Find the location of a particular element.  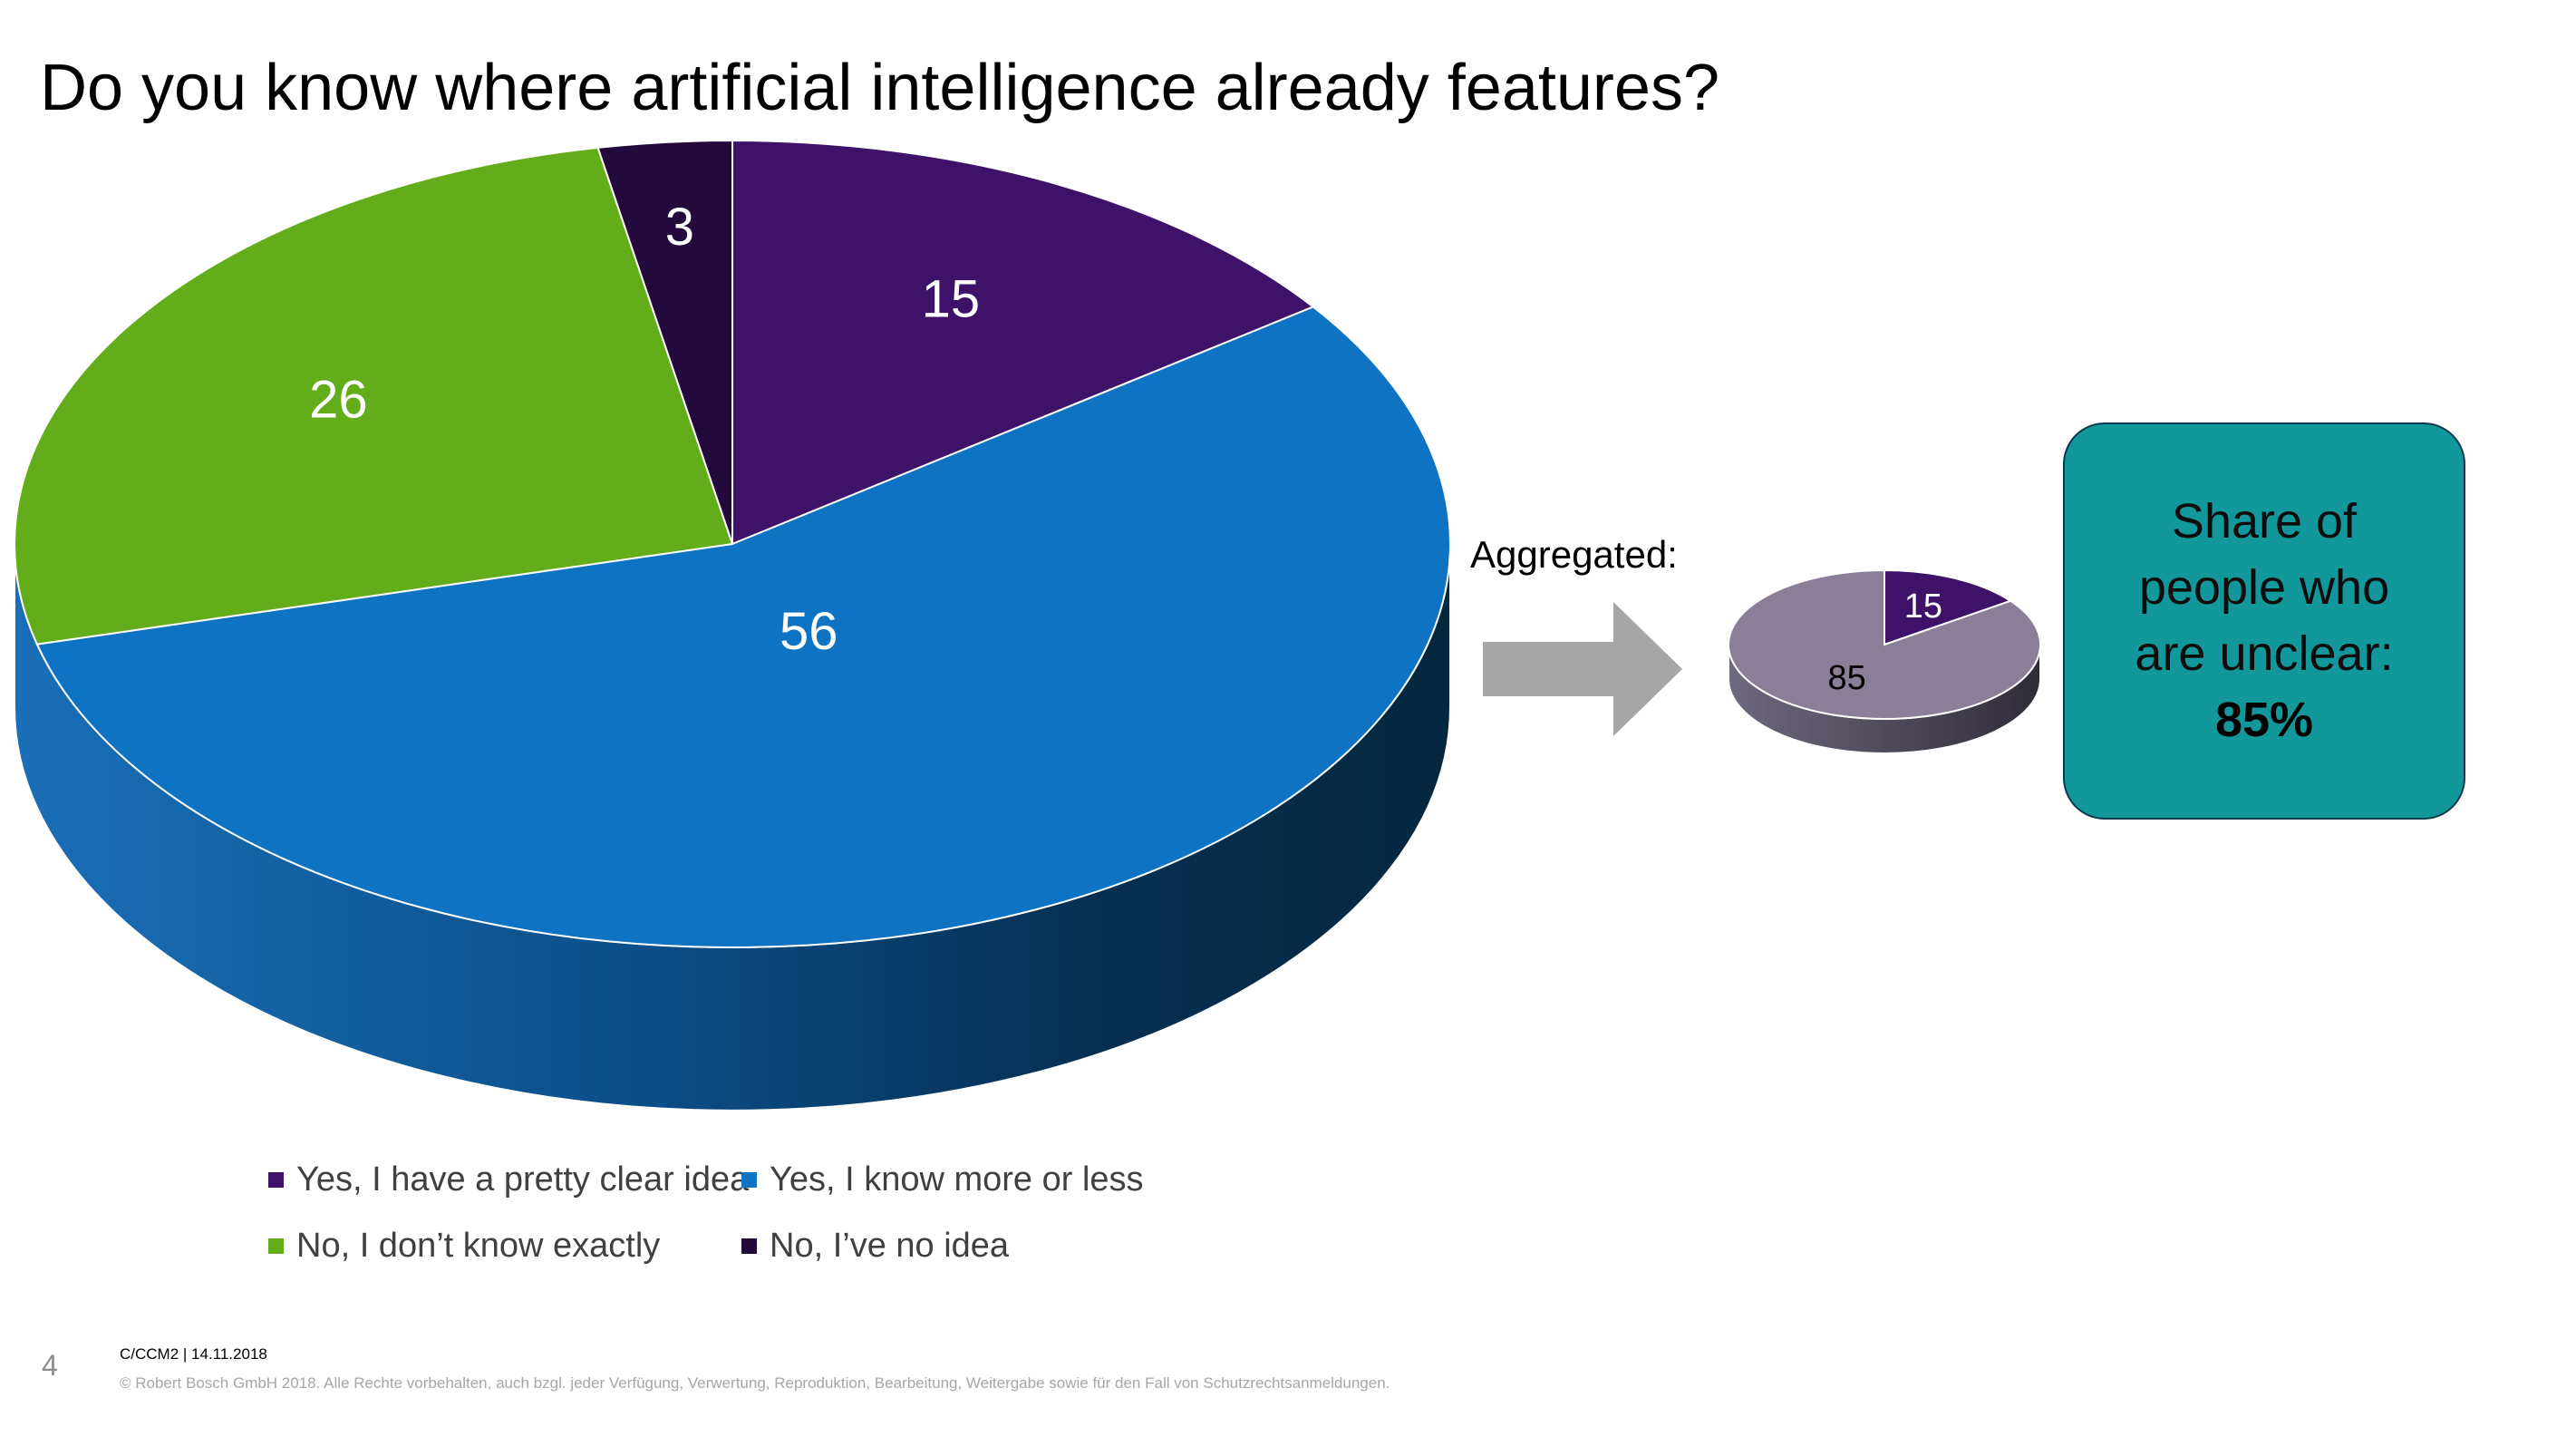

page-number: 4 is located at coordinates (50, 1365).